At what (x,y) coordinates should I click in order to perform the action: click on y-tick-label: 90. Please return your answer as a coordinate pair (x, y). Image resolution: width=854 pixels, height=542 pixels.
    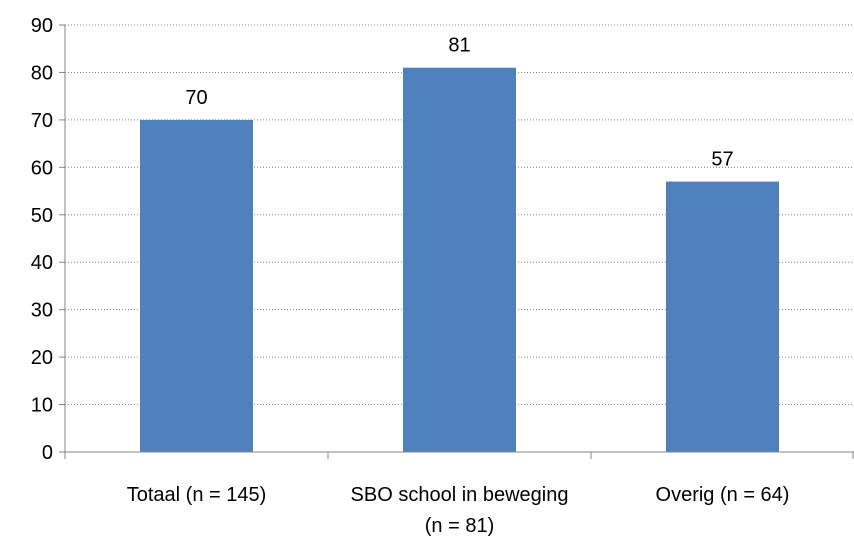
    Looking at the image, I should click on (42, 26).